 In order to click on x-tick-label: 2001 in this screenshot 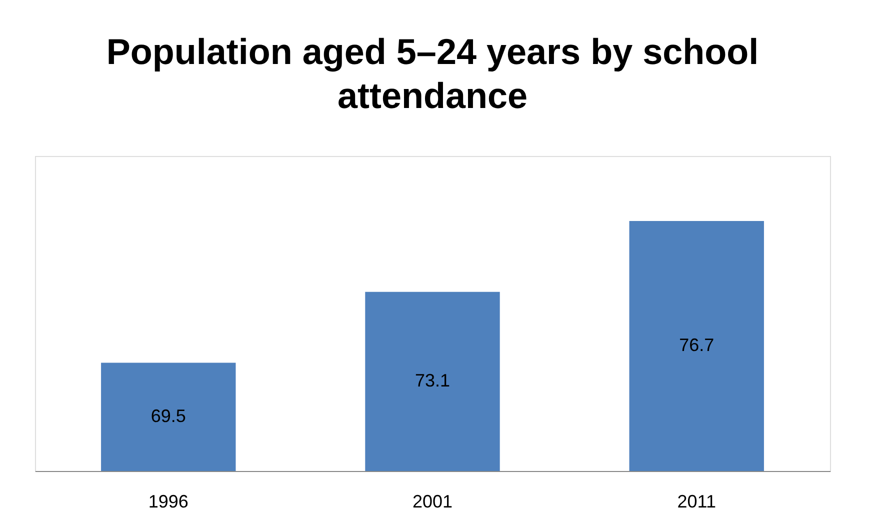, I will do `click(432, 502)`.